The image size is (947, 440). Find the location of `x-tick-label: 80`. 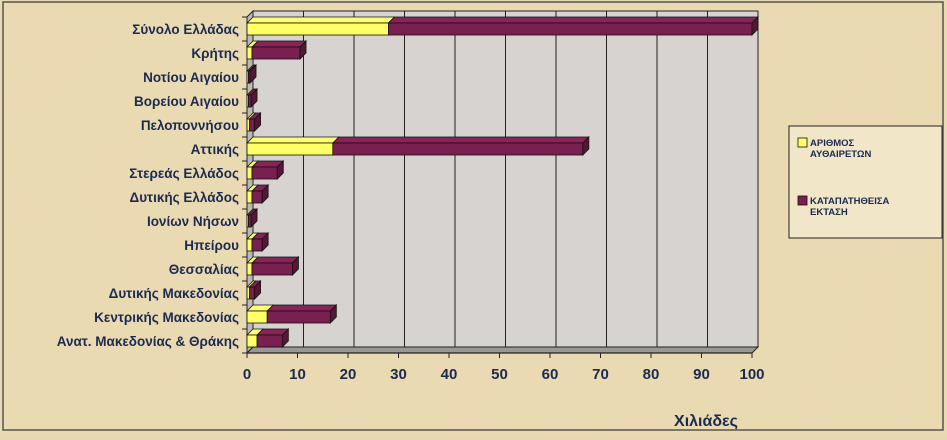

x-tick-label: 80 is located at coordinates (651, 374).